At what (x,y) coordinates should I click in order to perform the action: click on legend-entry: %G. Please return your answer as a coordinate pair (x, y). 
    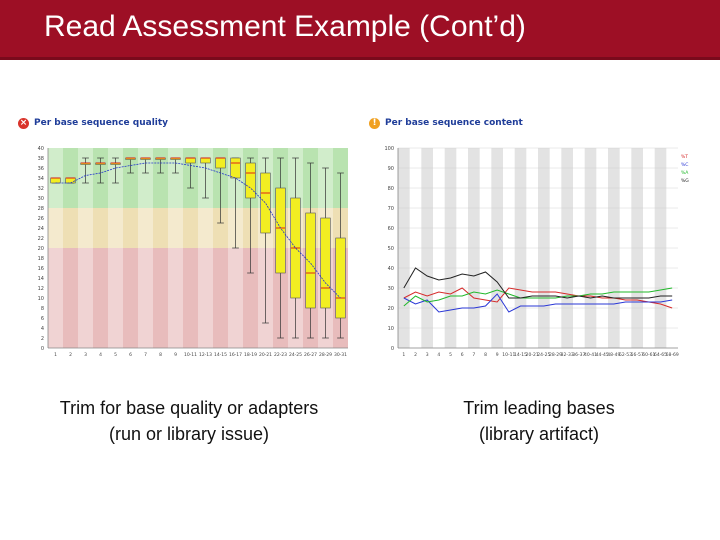
    Looking at the image, I should click on (685, 181).